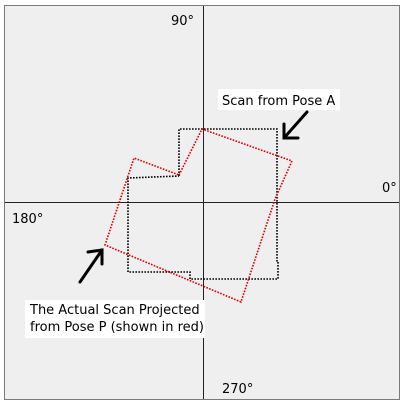  Describe the element at coordinates (182, 21) in the screenshot. I see `angle-90-label: 90°` at that location.